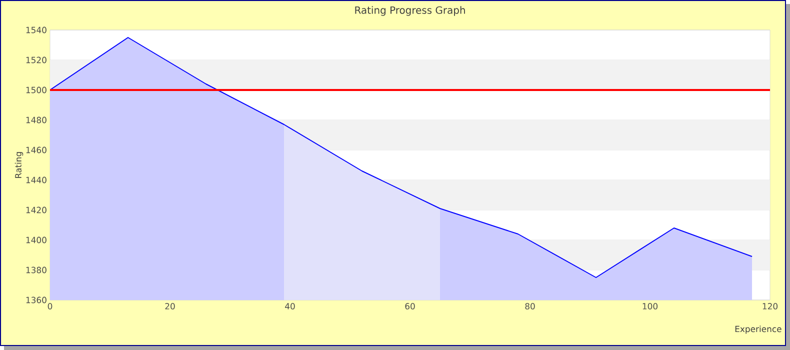  I want to click on chart-title: Rating Progress Graph, so click(410, 11).